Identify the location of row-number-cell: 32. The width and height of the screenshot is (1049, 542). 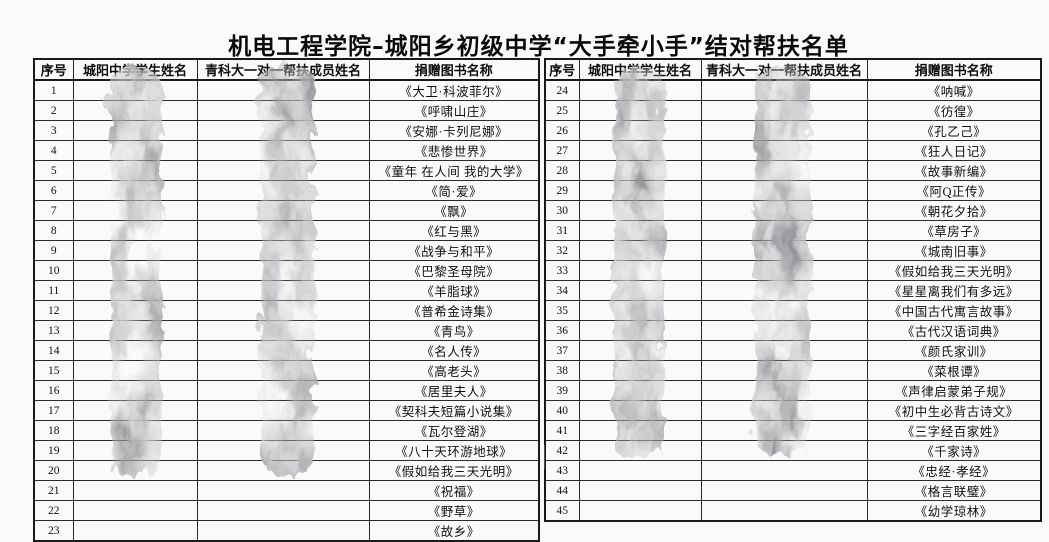
(562, 250).